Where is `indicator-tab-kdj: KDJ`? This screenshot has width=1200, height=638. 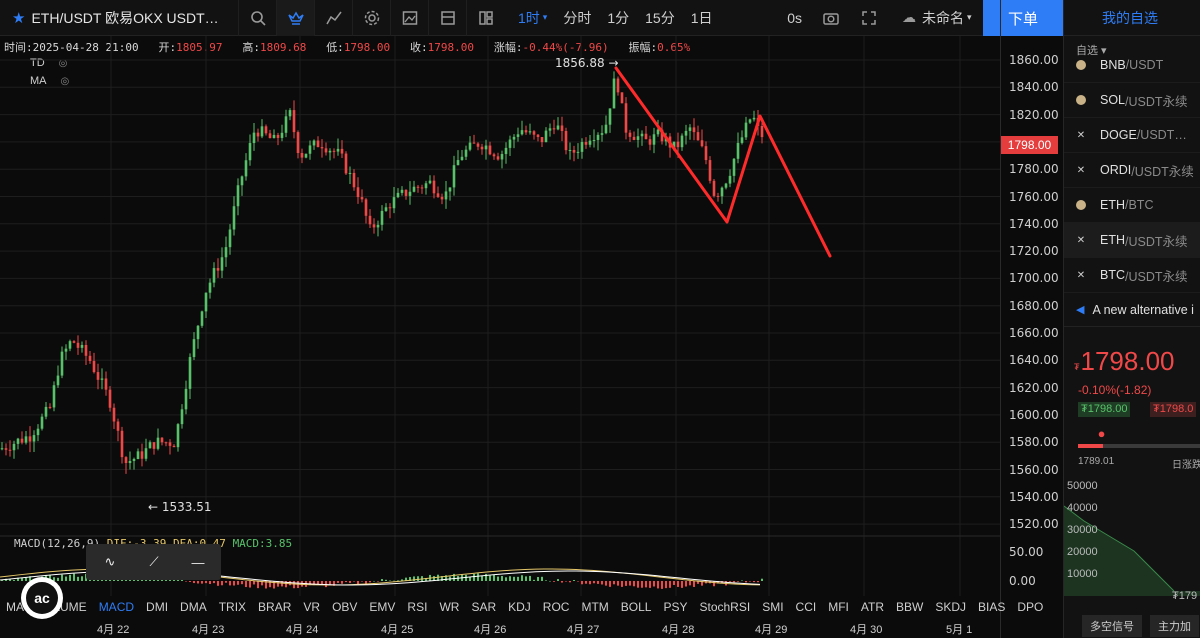 indicator-tab-kdj: KDJ is located at coordinates (519, 607).